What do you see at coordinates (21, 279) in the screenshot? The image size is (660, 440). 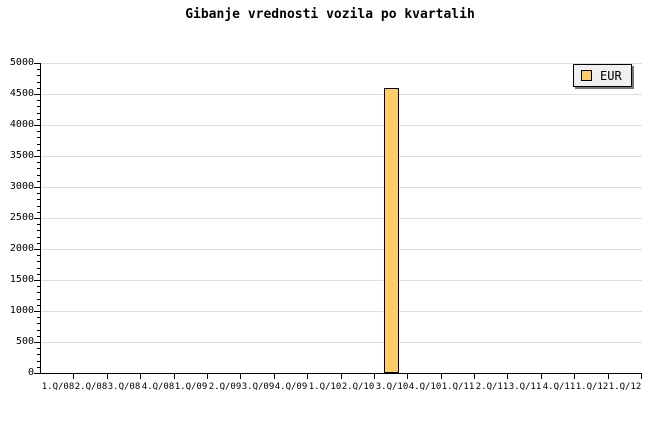 I see `y-axis-tick-label: 1500` at bounding box center [21, 279].